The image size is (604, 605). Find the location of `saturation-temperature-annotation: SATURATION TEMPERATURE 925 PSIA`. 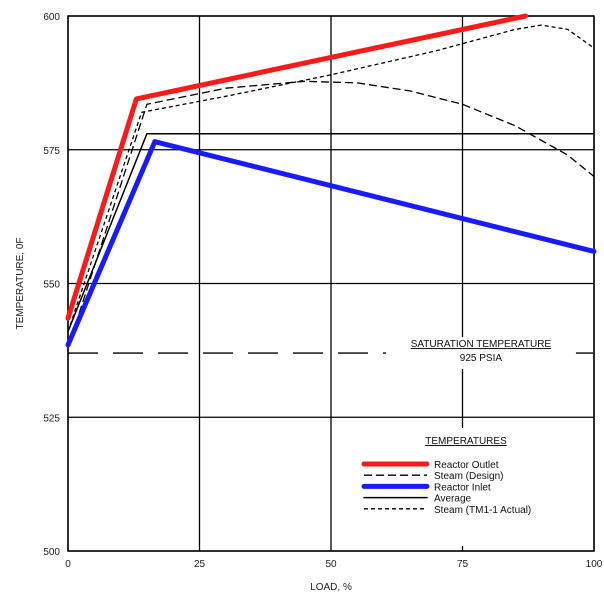

saturation-temperature-annotation: SATURATION TEMPERATURE 925 PSIA is located at coordinates (331, 353).